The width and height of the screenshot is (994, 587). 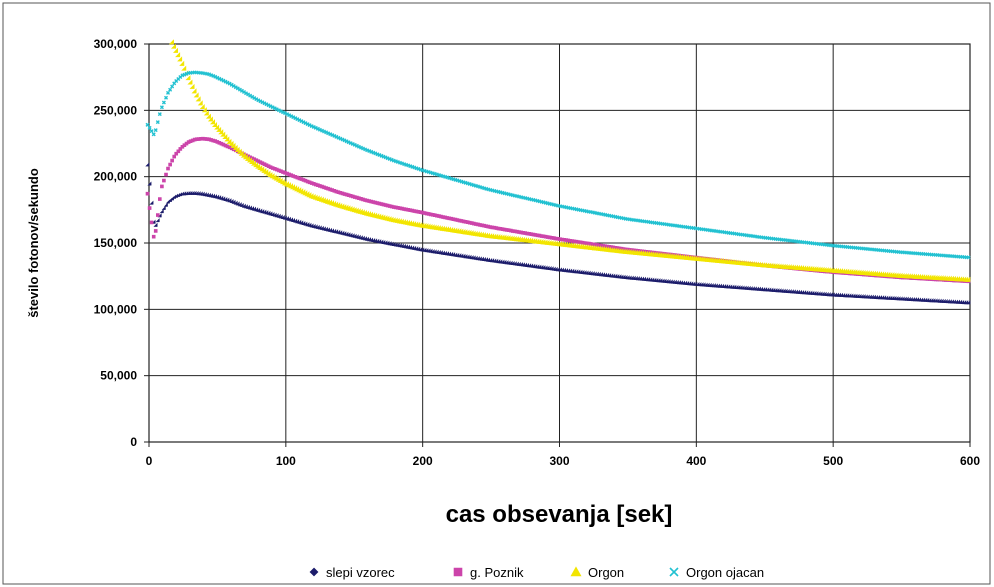 What do you see at coordinates (696, 461) in the screenshot?
I see `x-tick-label: 400` at bounding box center [696, 461].